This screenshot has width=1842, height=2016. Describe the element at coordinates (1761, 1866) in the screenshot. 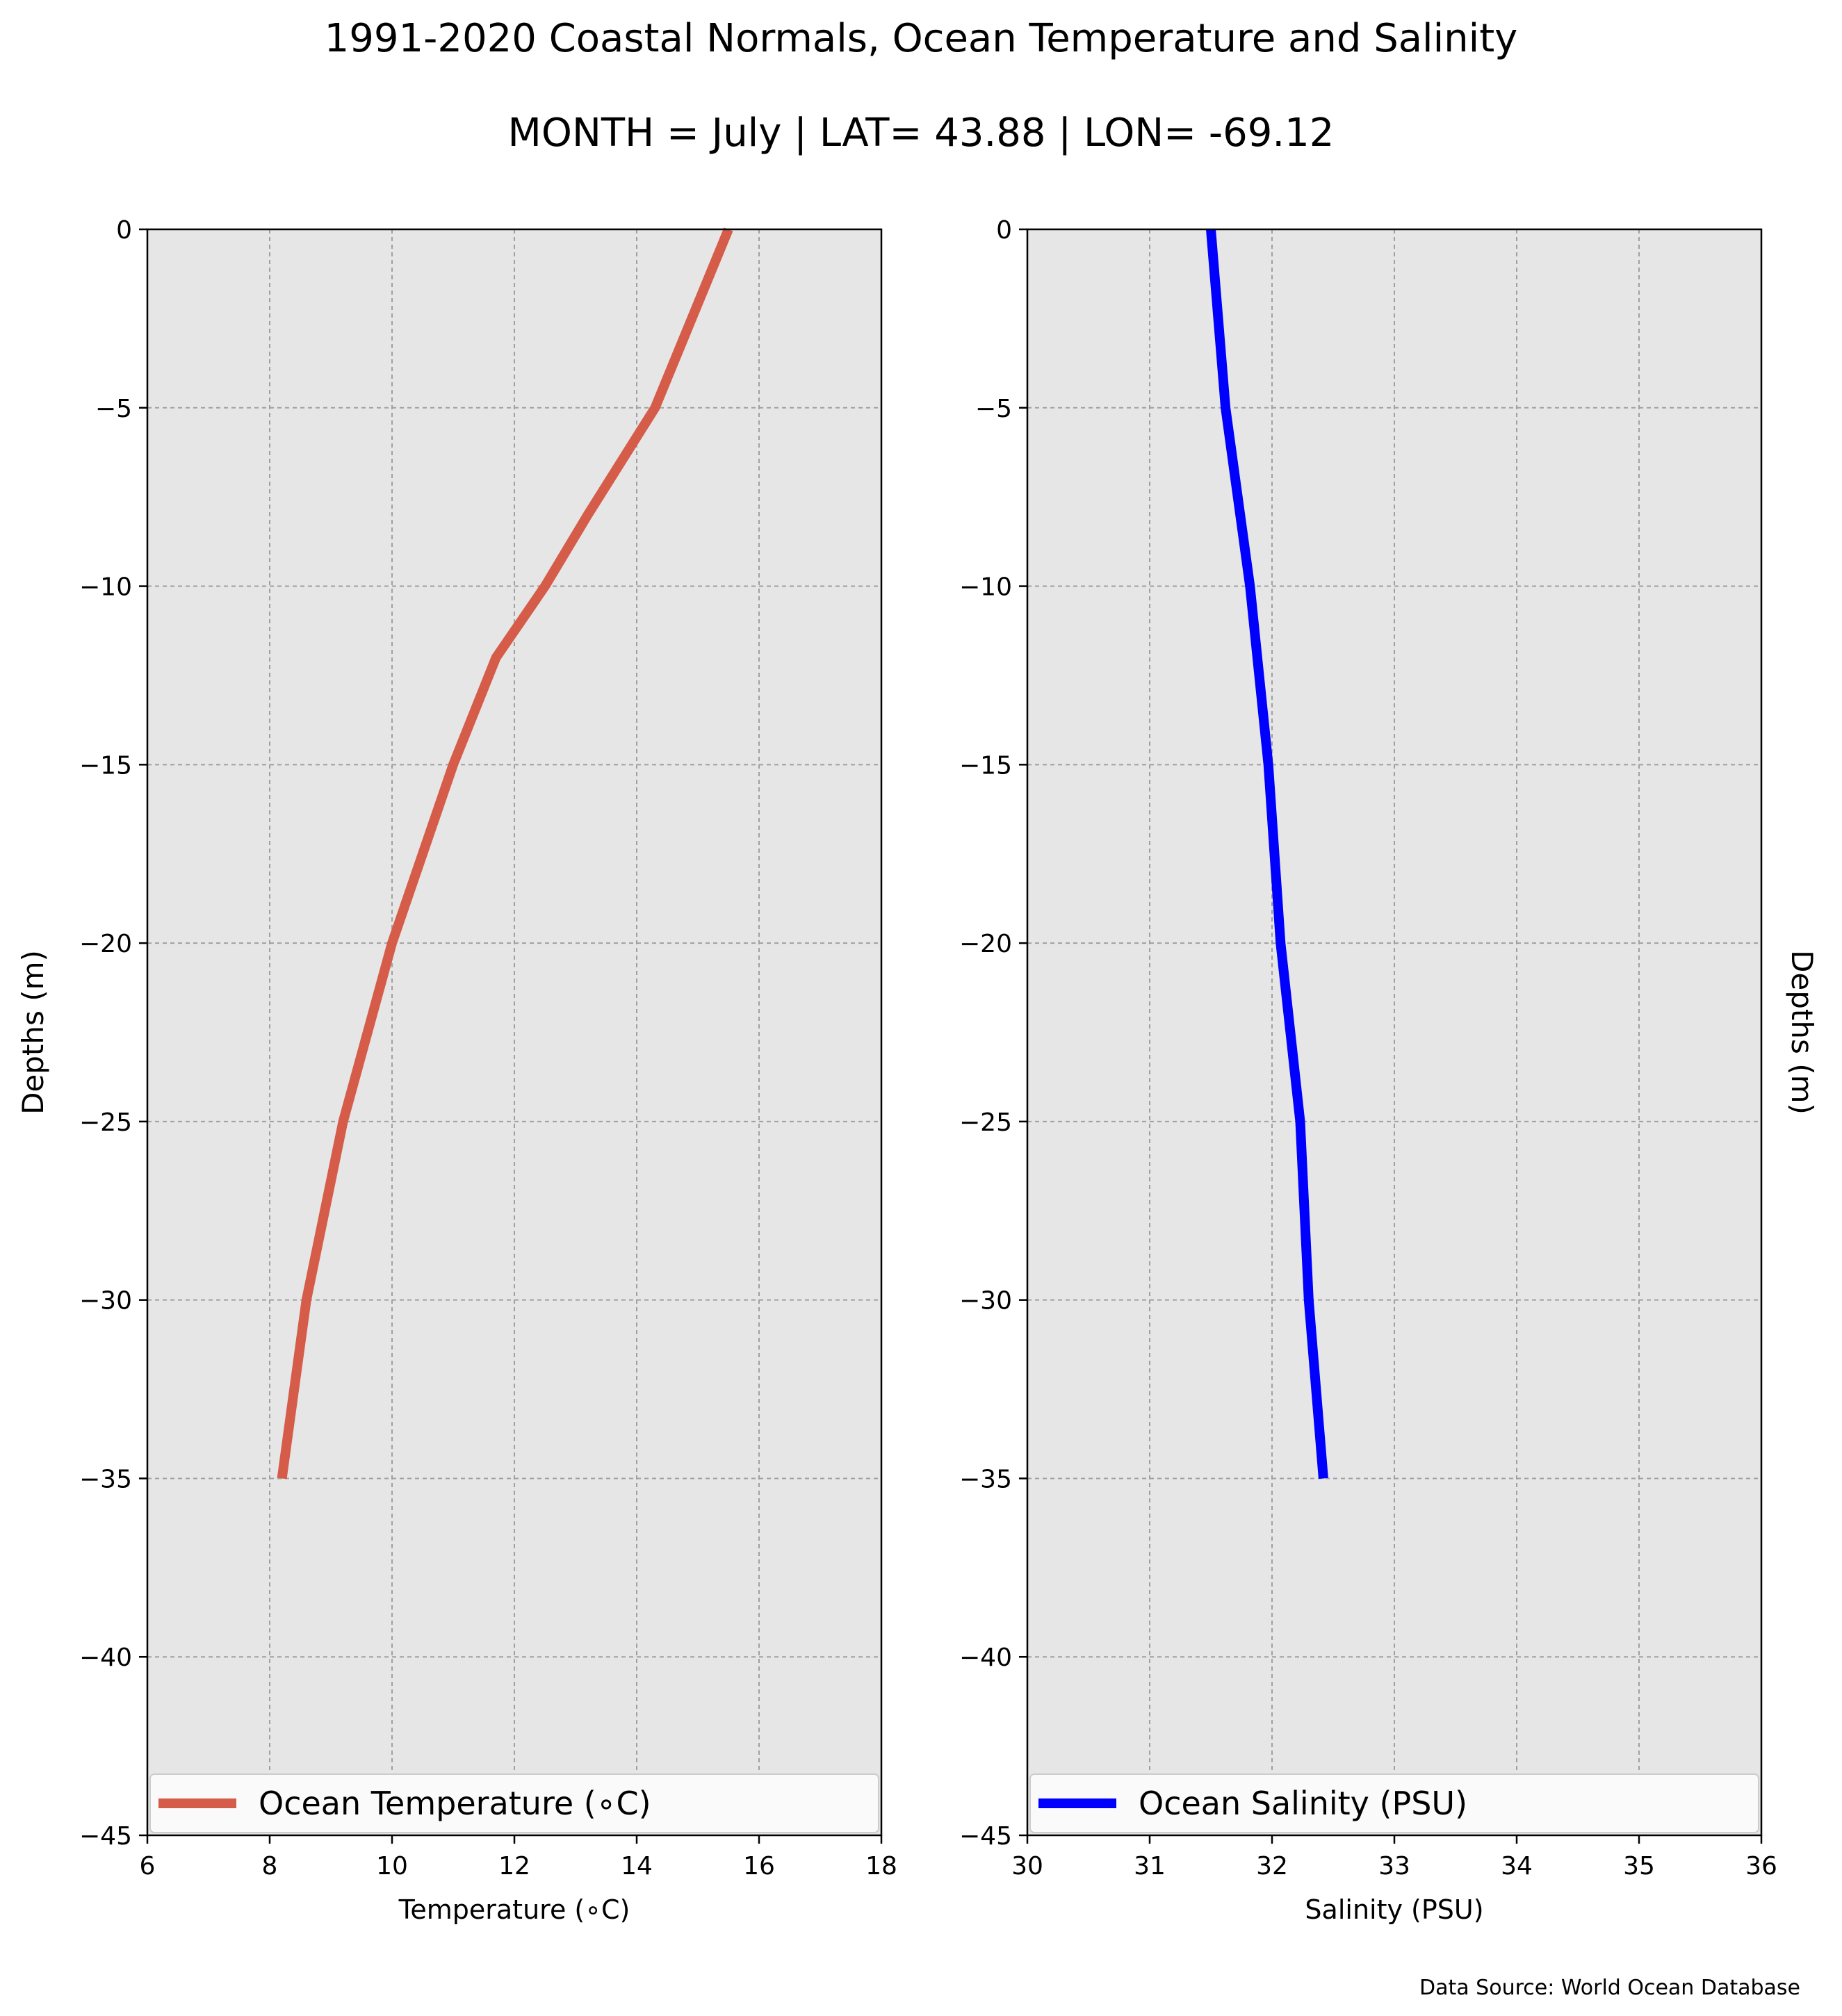

I see `x-tick-label: 36` at that location.